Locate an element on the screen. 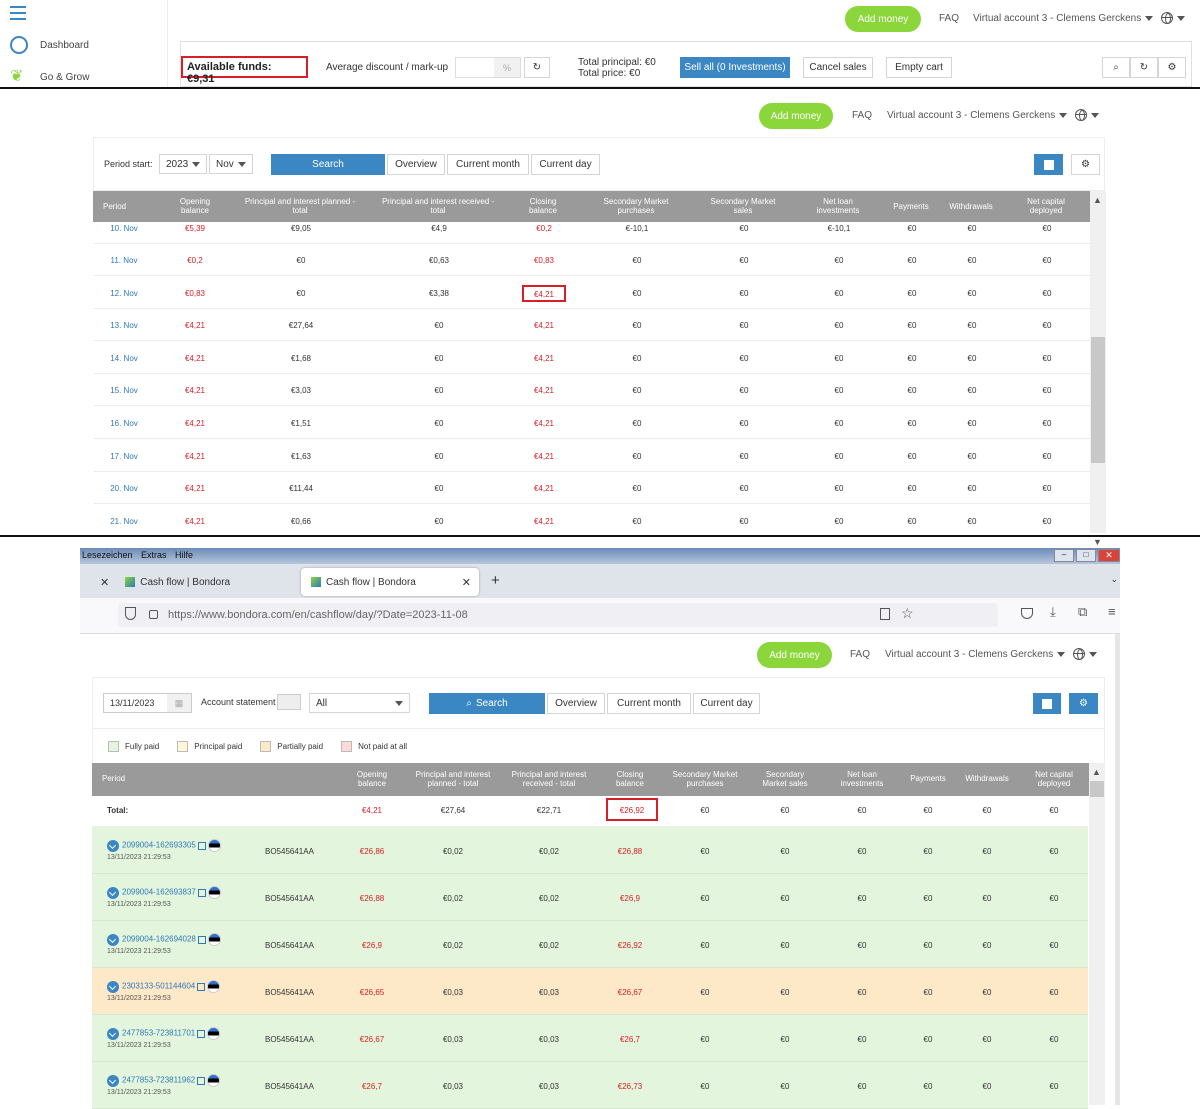 The width and height of the screenshot is (1200, 1109). month-select: Nov is located at coordinates (231, 164).